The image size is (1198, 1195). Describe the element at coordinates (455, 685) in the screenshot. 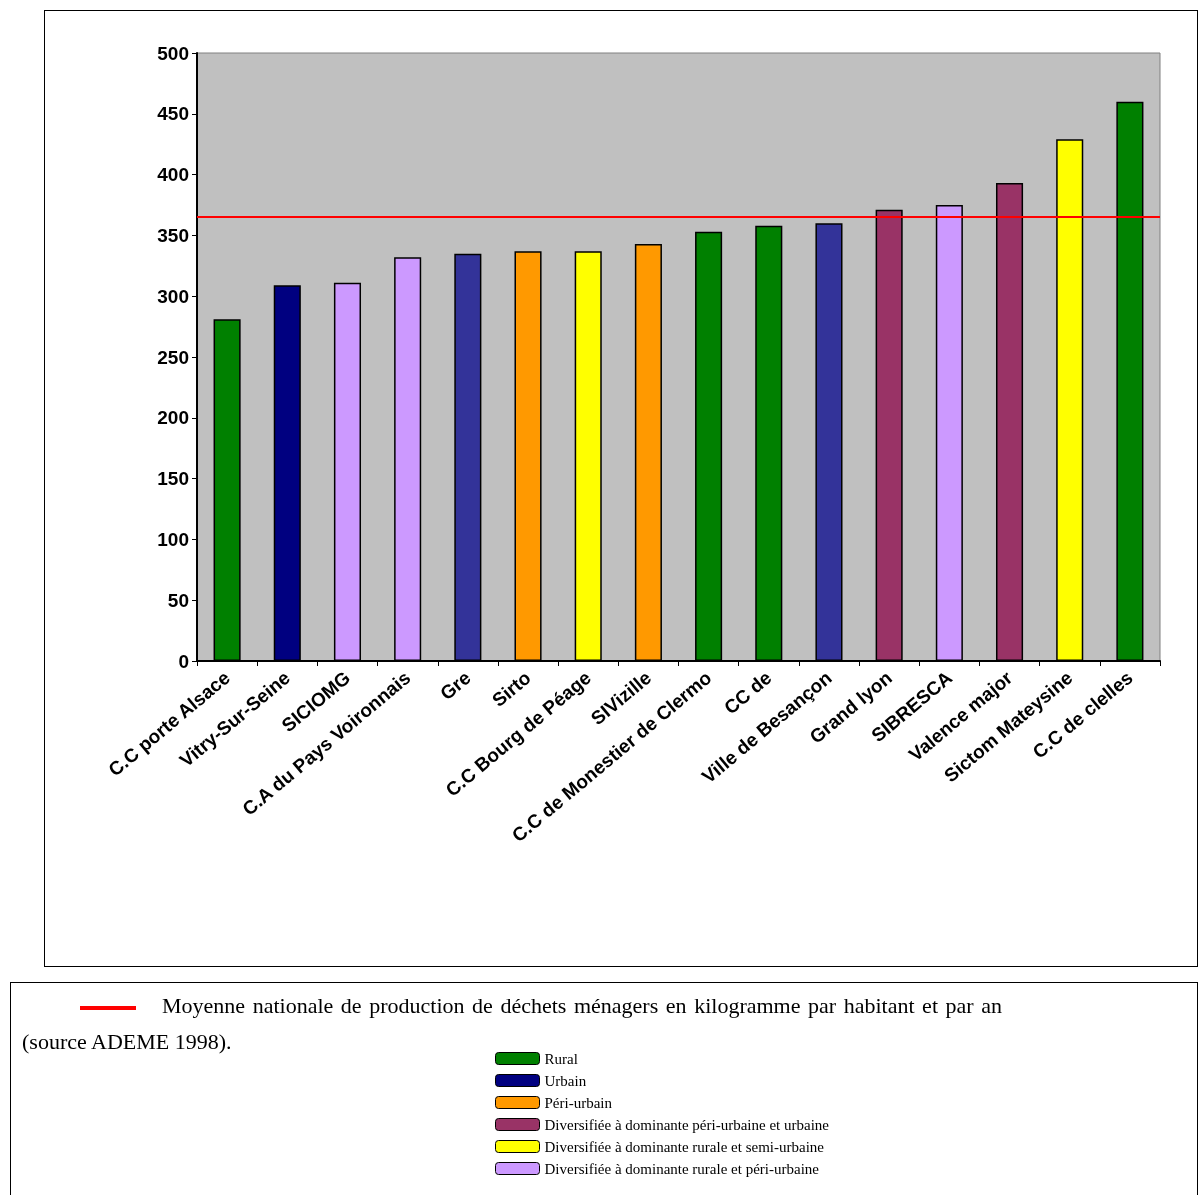

I see `x-tick-label: Gre` at that location.